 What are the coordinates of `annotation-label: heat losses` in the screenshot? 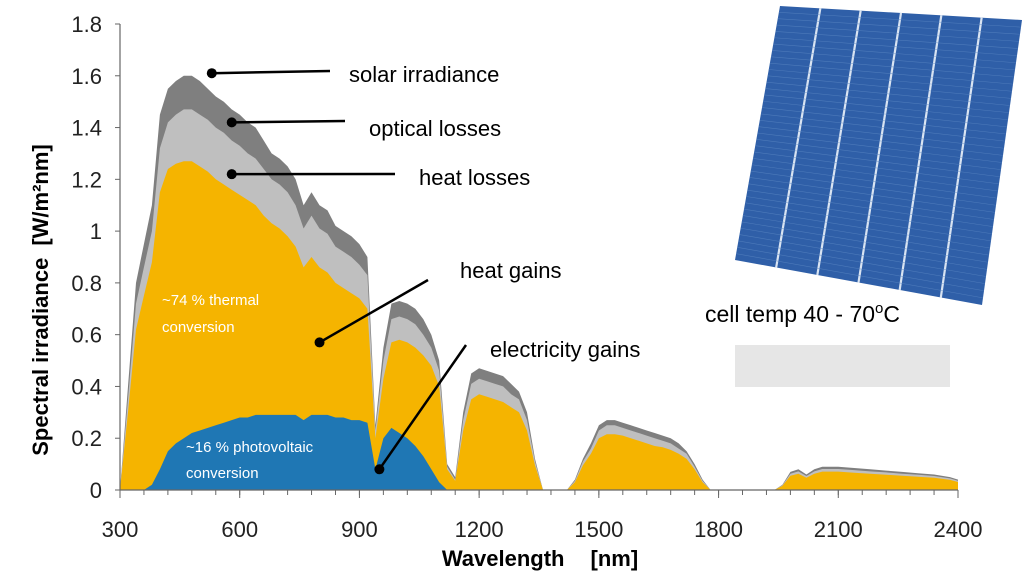 It's located at (474, 177).